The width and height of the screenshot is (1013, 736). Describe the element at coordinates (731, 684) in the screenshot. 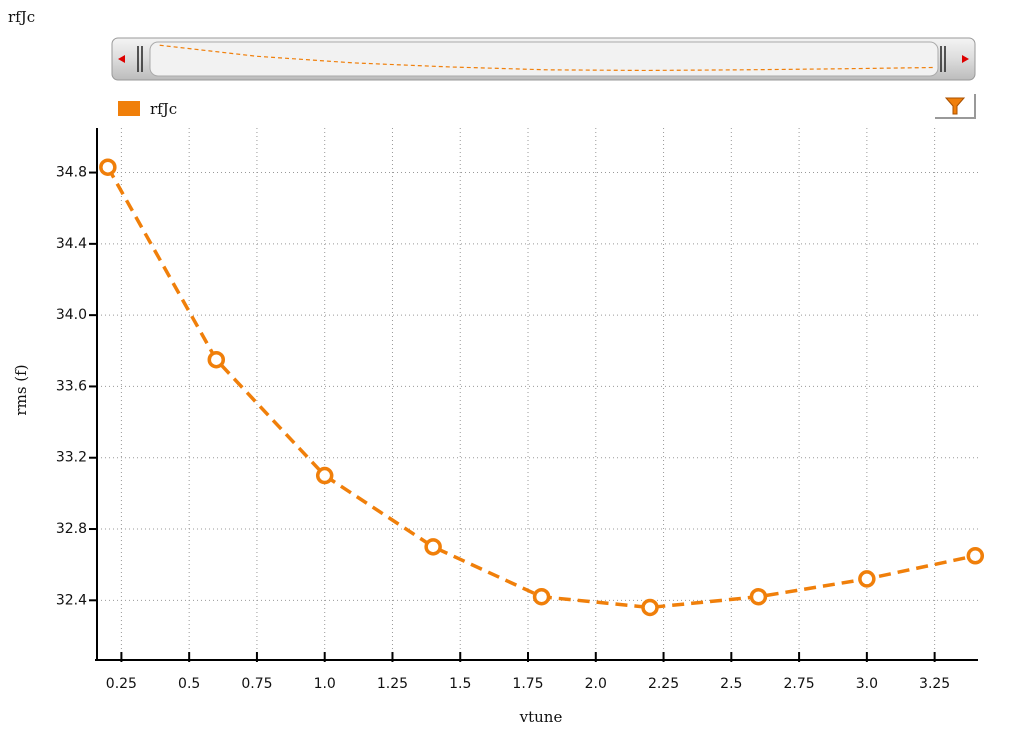

I see `x-tick-label: 2.5` at that location.